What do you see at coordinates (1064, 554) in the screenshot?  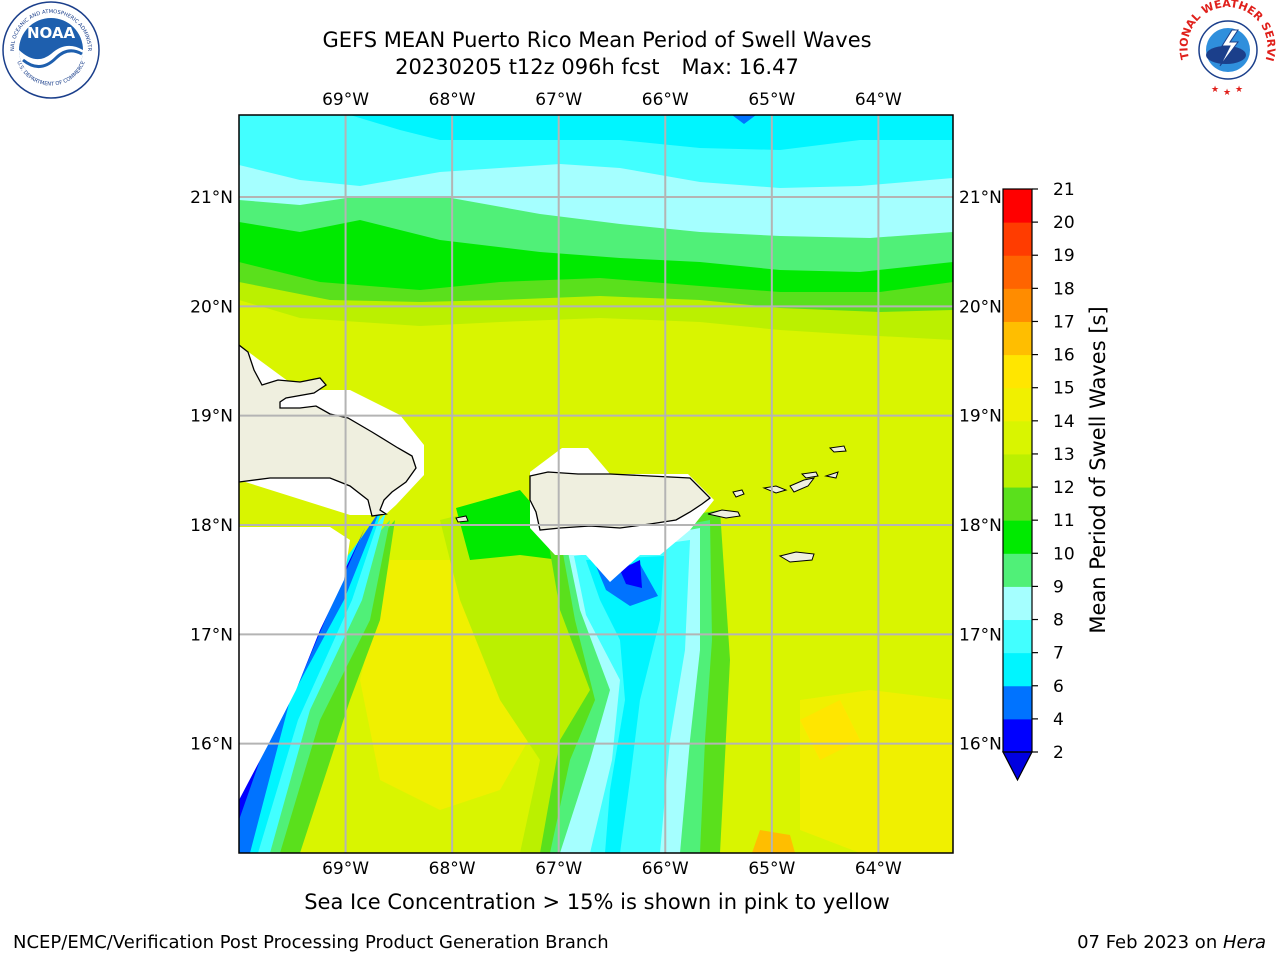 I see `colorbar-tick-label: 10` at bounding box center [1064, 554].